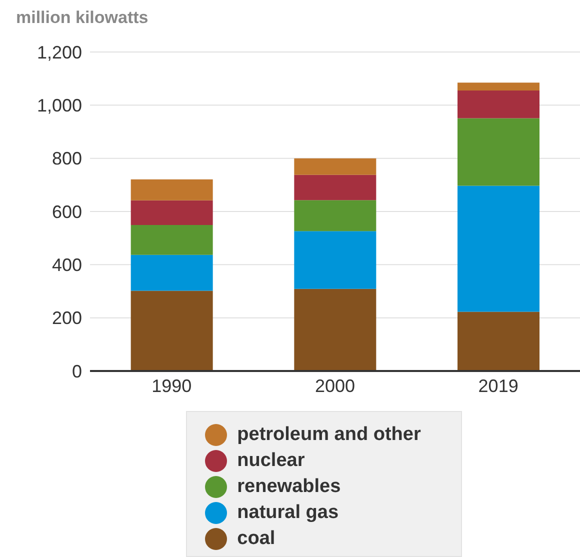 Image resolution: width=580 pixels, height=557 pixels. I want to click on legend-label: petroleum and other, so click(329, 435).